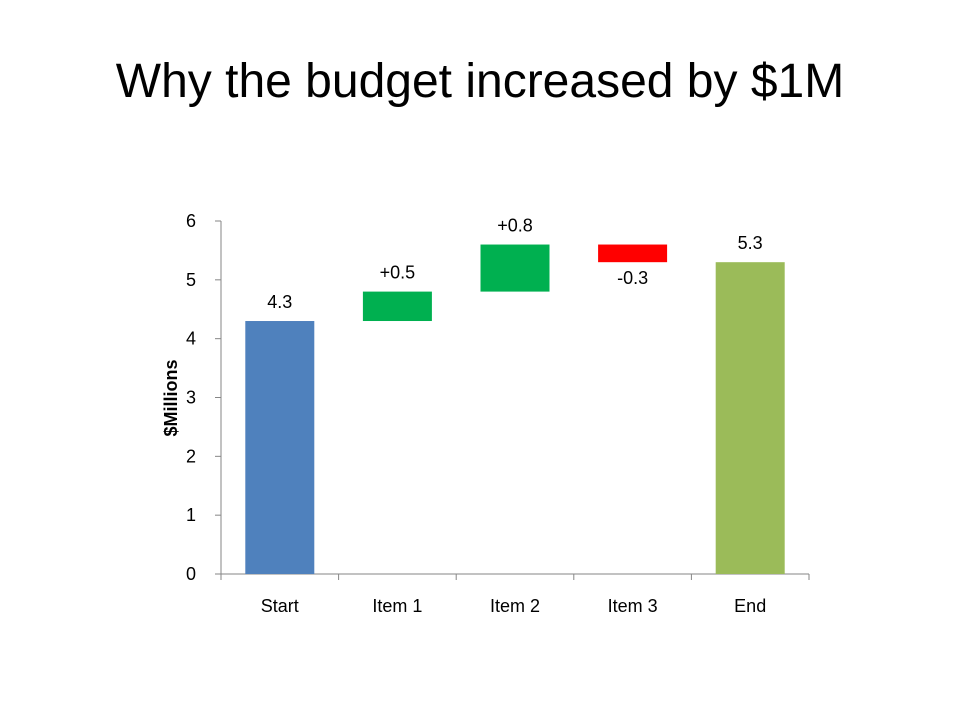  What do you see at coordinates (633, 606) in the screenshot?
I see `x-tick-label: Item 3` at bounding box center [633, 606].